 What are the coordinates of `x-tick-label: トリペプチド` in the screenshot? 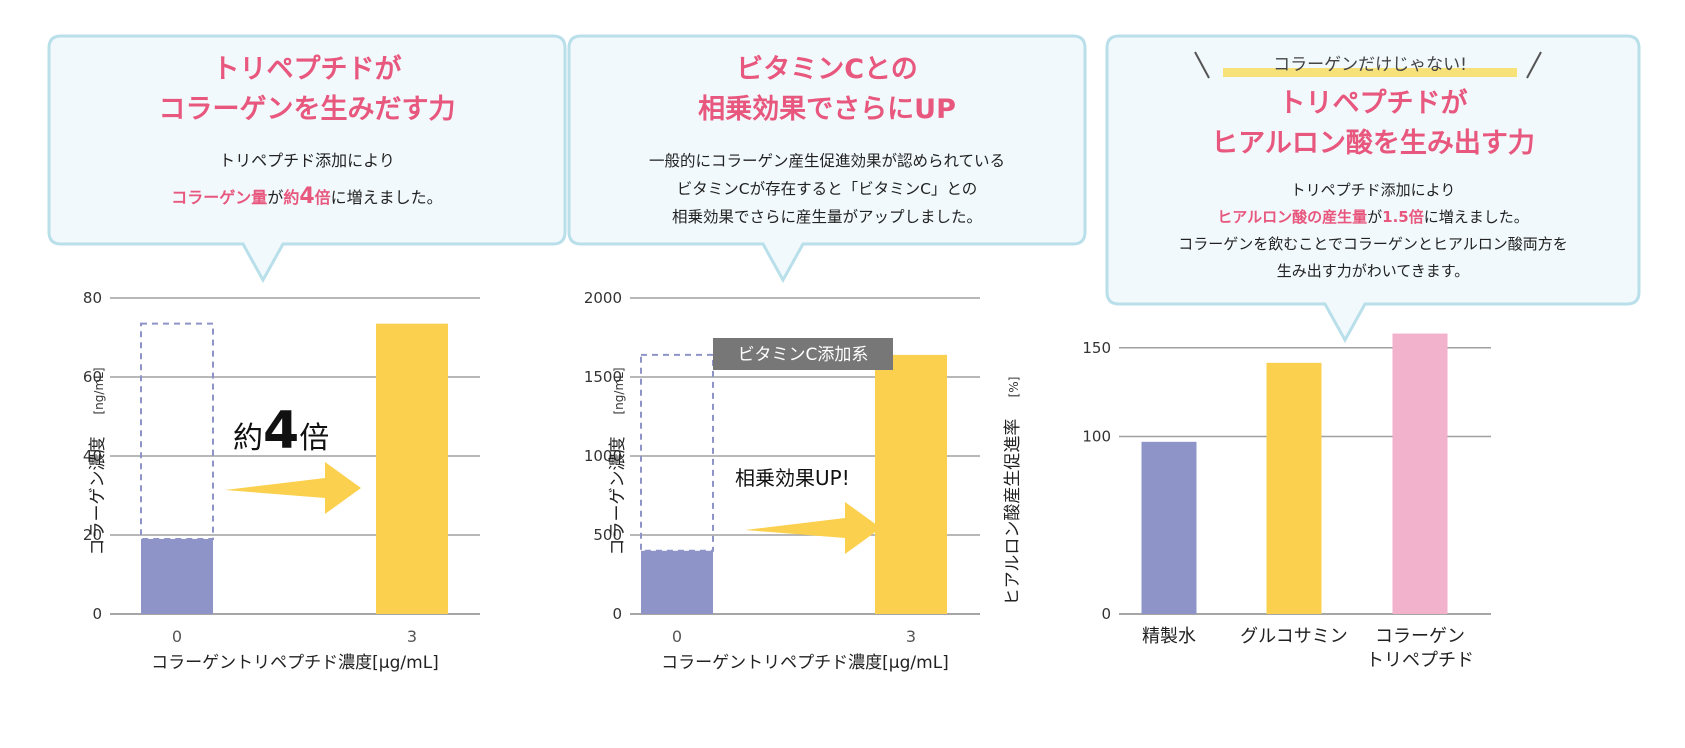 It's located at (1420, 660).